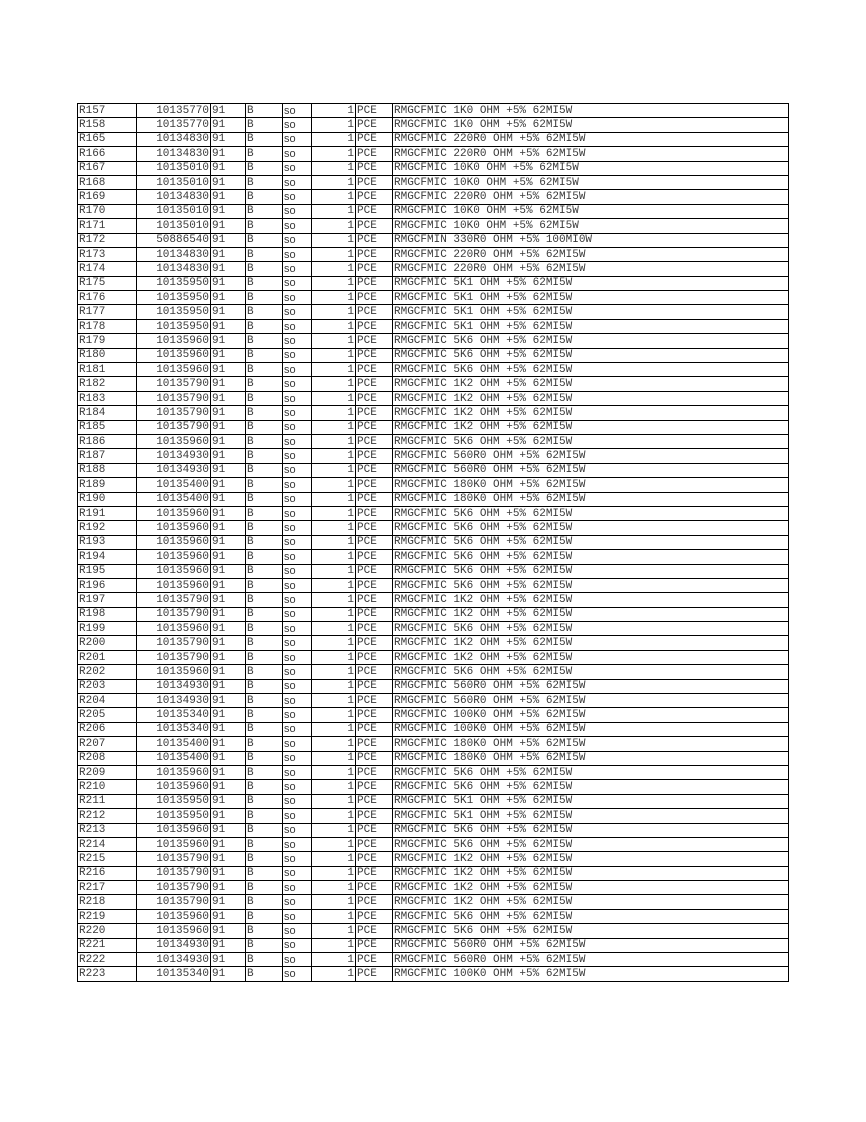 The height and width of the screenshot is (1122, 866). I want to click on cell-ref-designator: R207, so click(107, 744).